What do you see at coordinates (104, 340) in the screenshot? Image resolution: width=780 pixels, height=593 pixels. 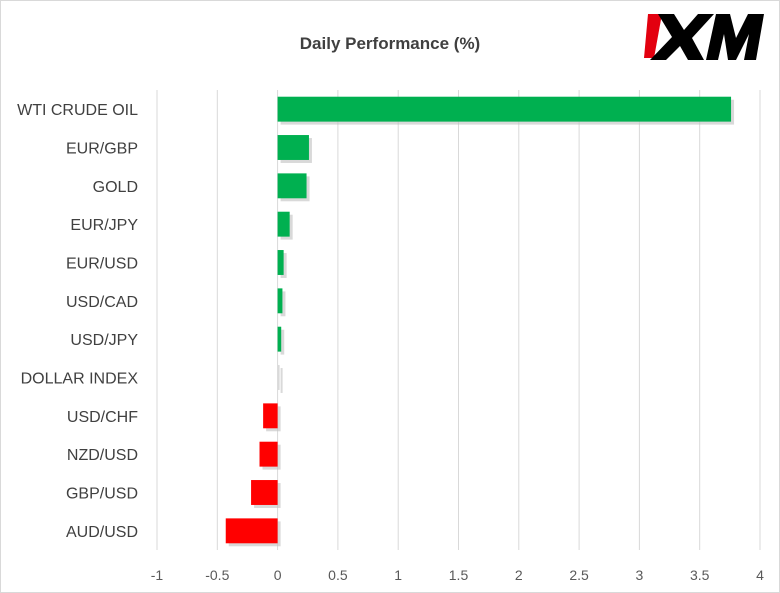 I see `category-label: USD/JPY` at bounding box center [104, 340].